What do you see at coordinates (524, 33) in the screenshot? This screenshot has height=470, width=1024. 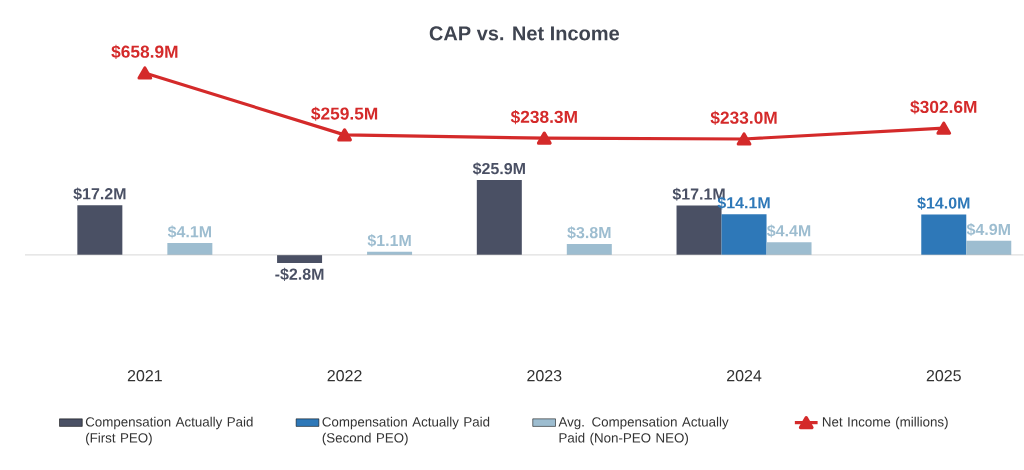 I see `chart-title: CAP vs. Net Income` at bounding box center [524, 33].